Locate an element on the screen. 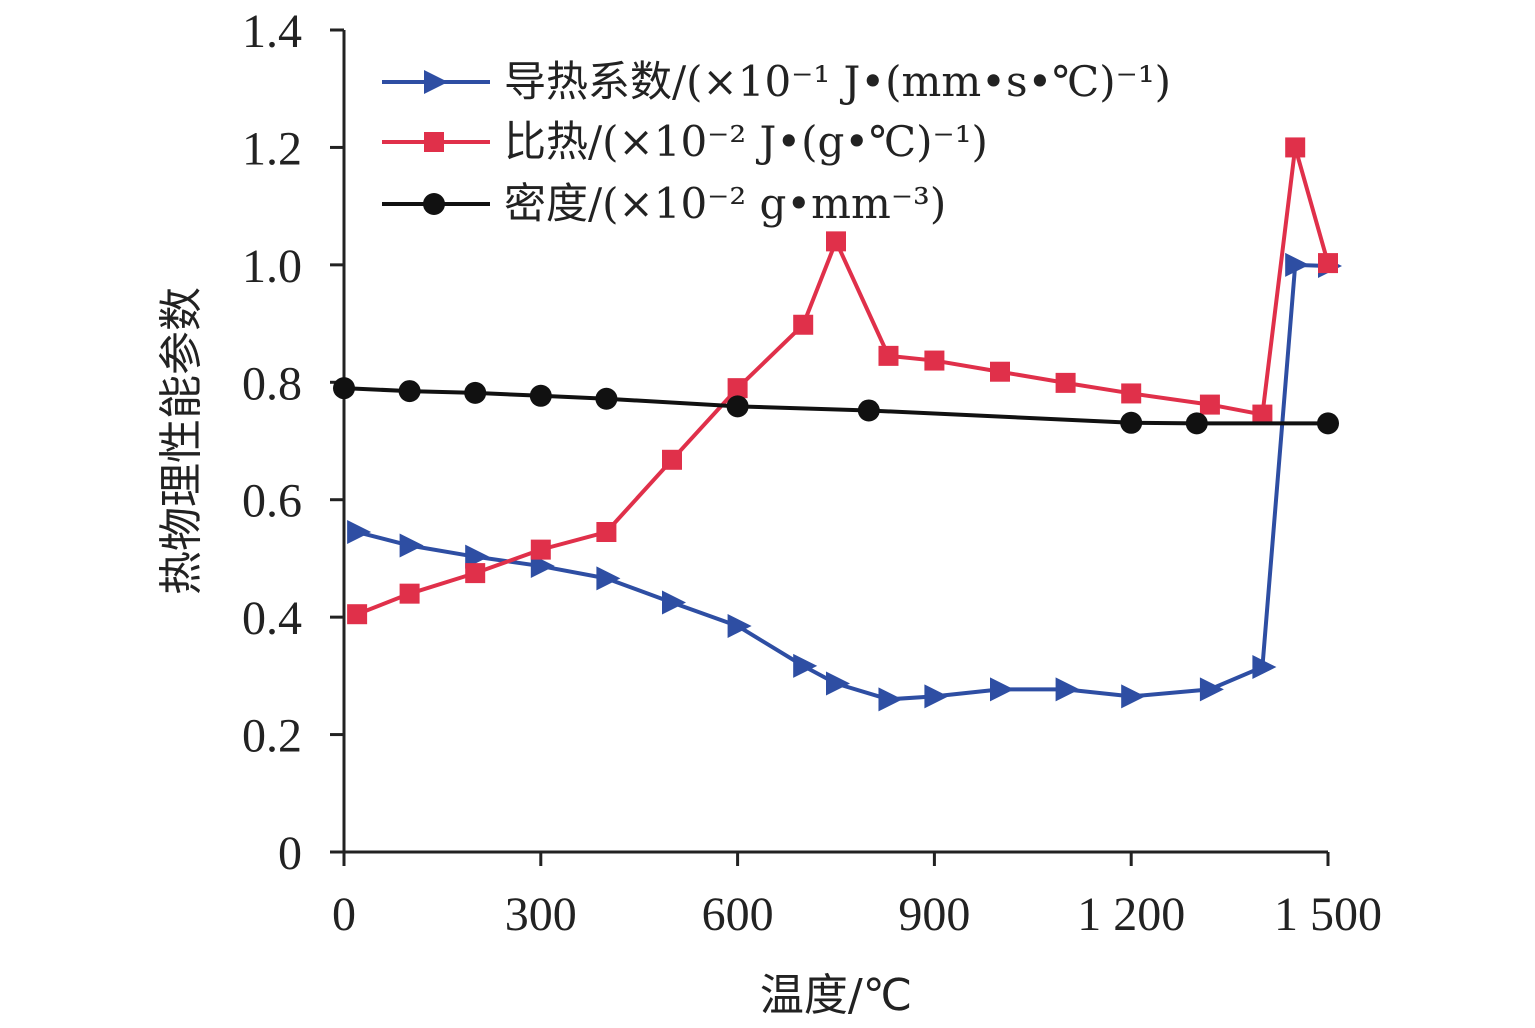 Image resolution: width=1535 pixels, height=1028 pixels. x-axis-title: 温度/℃ is located at coordinates (836, 995).